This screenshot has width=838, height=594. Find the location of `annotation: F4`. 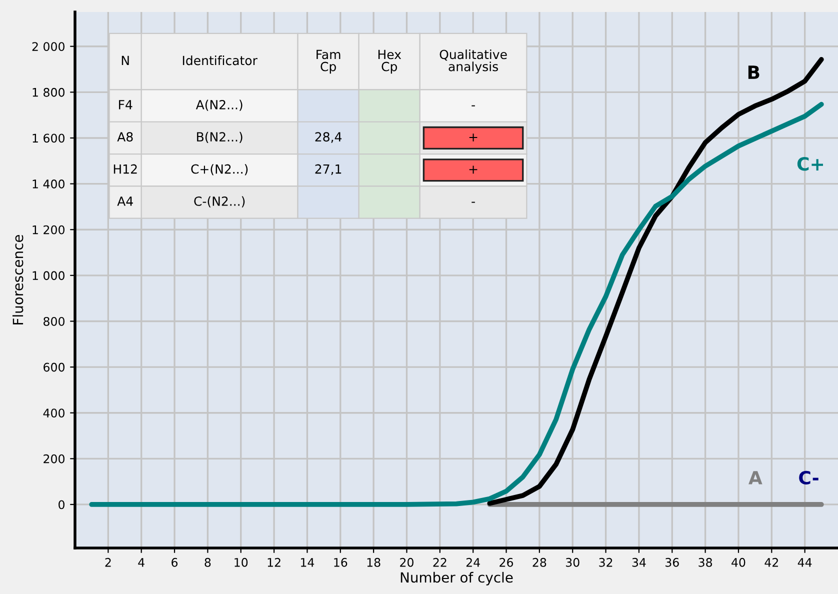

annotation: F4 is located at coordinates (125, 105).